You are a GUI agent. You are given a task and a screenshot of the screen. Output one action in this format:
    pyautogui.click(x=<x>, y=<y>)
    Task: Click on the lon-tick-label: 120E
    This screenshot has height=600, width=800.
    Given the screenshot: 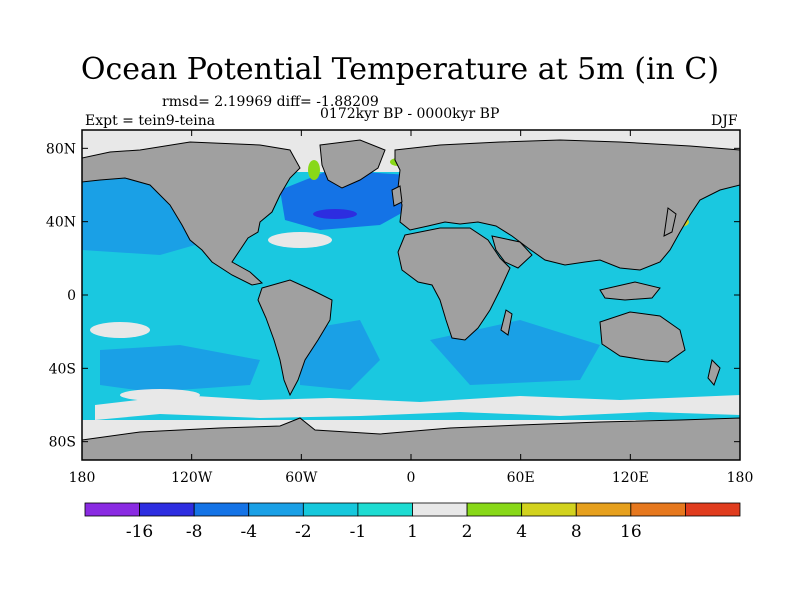 What is the action you would take?
    pyautogui.click(x=630, y=478)
    